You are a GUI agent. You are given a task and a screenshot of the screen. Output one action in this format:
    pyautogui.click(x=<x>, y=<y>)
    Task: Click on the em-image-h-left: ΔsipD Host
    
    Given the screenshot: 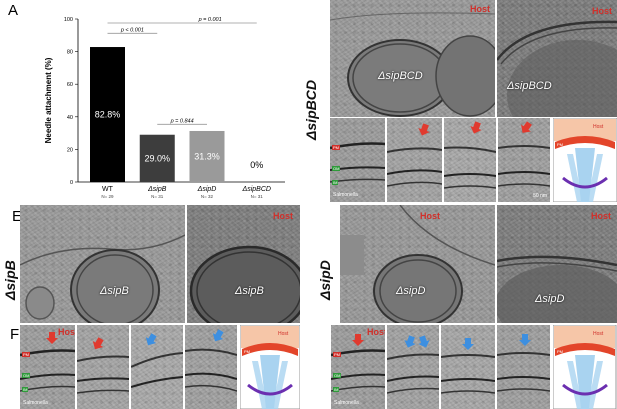 What is the action you would take?
    pyautogui.click(x=417, y=264)
    